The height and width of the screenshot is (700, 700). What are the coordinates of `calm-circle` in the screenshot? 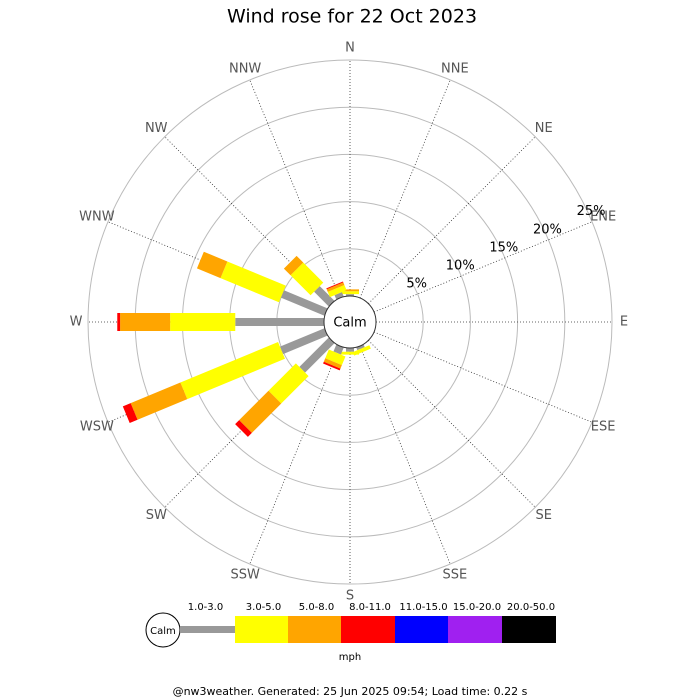 It's located at (350, 322).